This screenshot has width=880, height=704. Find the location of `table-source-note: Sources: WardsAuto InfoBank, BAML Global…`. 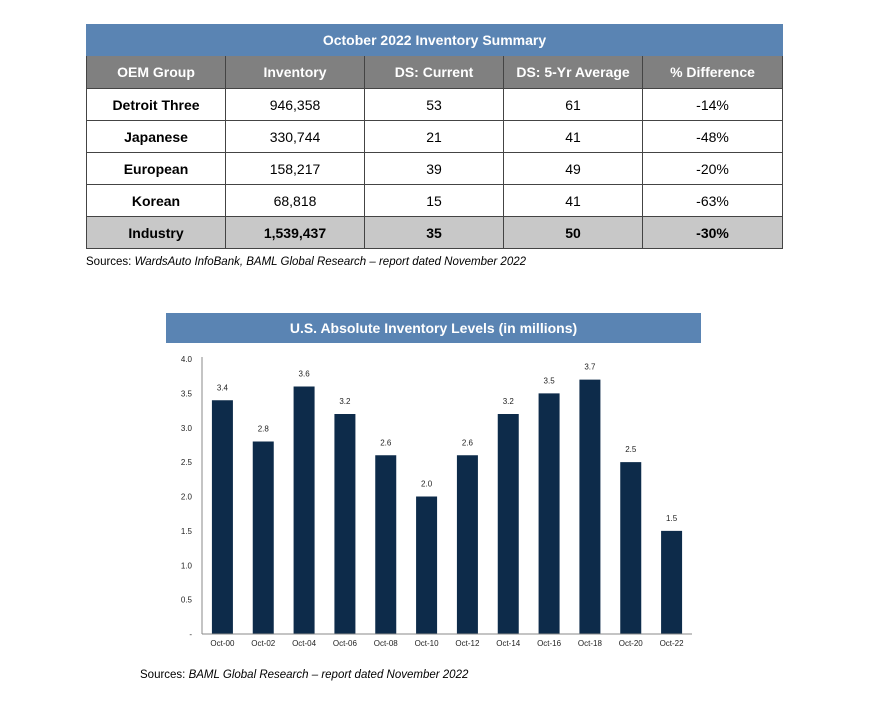

table-source-note: Sources: WardsAuto InfoBank, BAML Global… is located at coordinates (306, 262).